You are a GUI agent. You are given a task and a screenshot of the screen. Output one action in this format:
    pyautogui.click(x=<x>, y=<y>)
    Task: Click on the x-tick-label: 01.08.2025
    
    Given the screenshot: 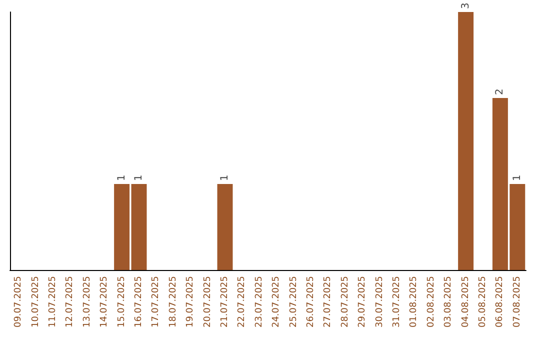 What is the action you would take?
    pyautogui.click(x=414, y=302)
    